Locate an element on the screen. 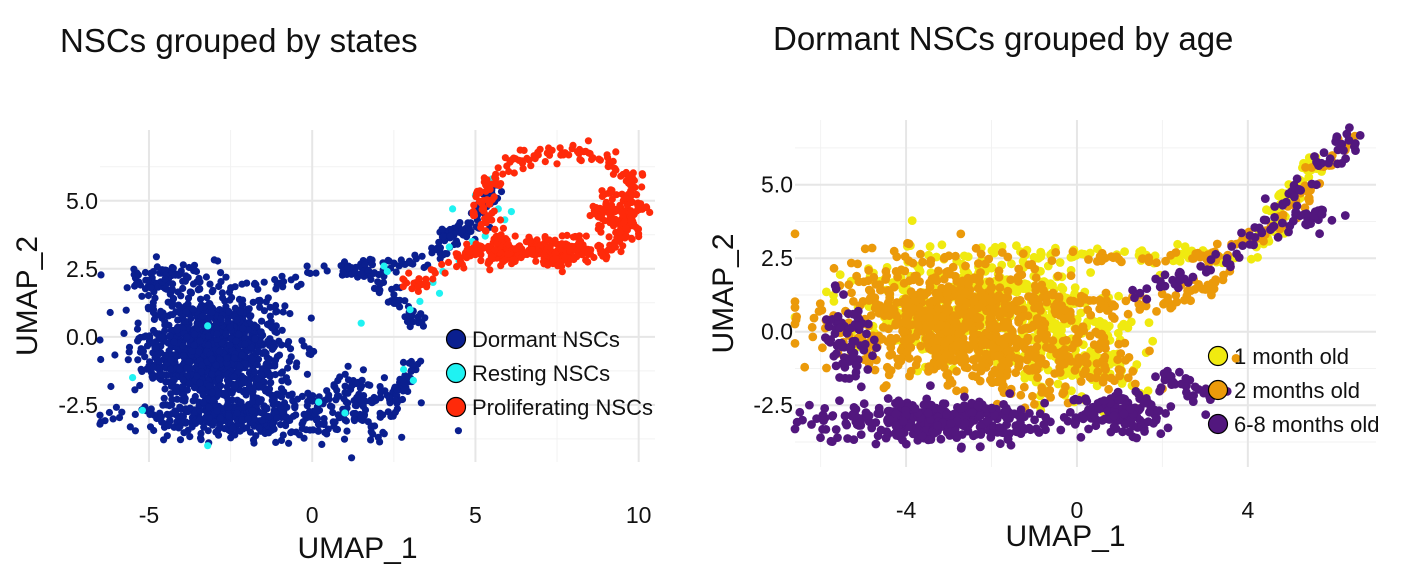 The width and height of the screenshot is (1427, 578). y-tick-label: 0.0 is located at coordinates (82, 337).